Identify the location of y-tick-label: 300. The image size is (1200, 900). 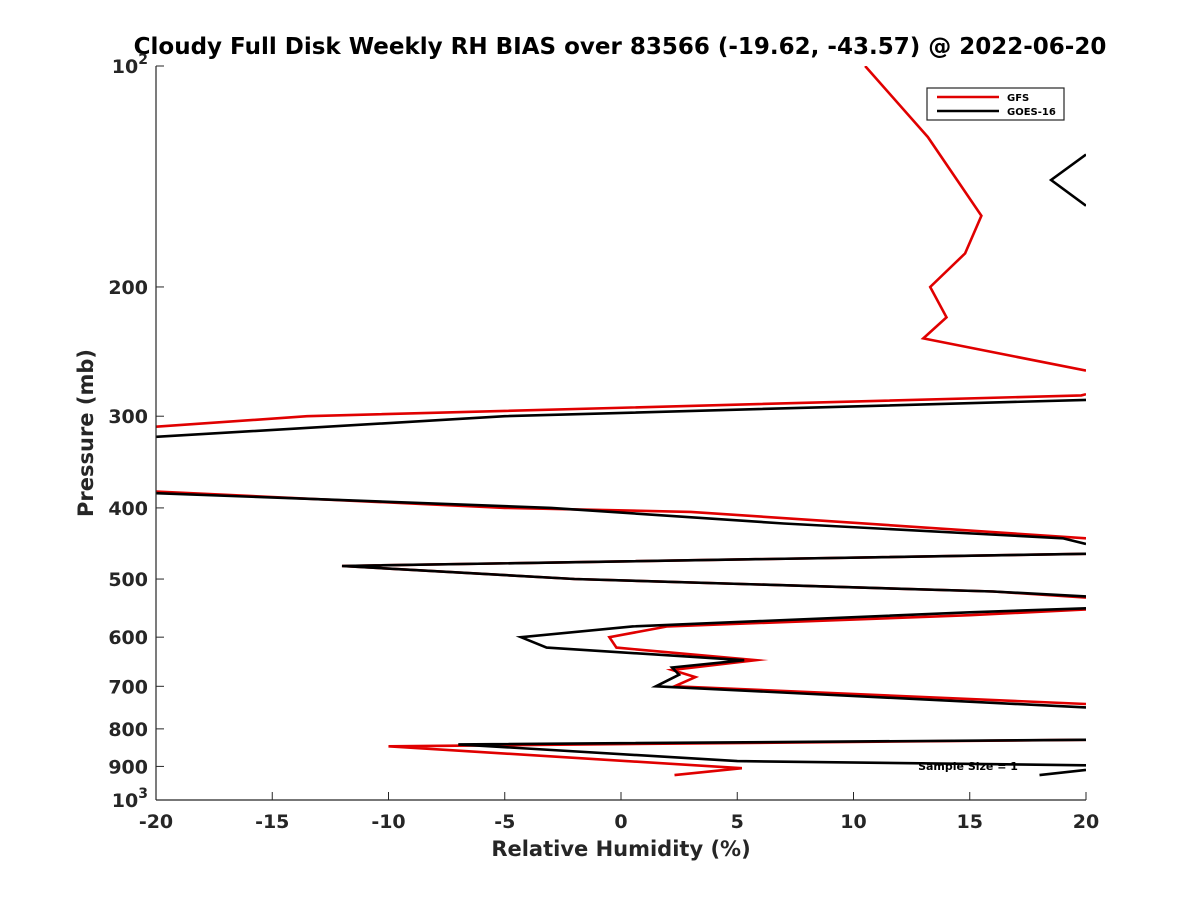
(128, 417).